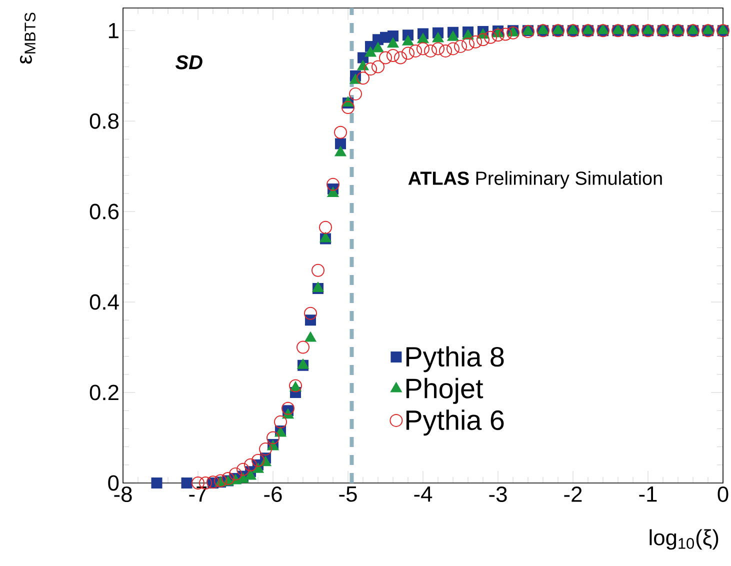 The image size is (731, 566). What do you see at coordinates (535, 180) in the screenshot?
I see `annotation: ATLAS Preliminary Simulation` at bounding box center [535, 180].